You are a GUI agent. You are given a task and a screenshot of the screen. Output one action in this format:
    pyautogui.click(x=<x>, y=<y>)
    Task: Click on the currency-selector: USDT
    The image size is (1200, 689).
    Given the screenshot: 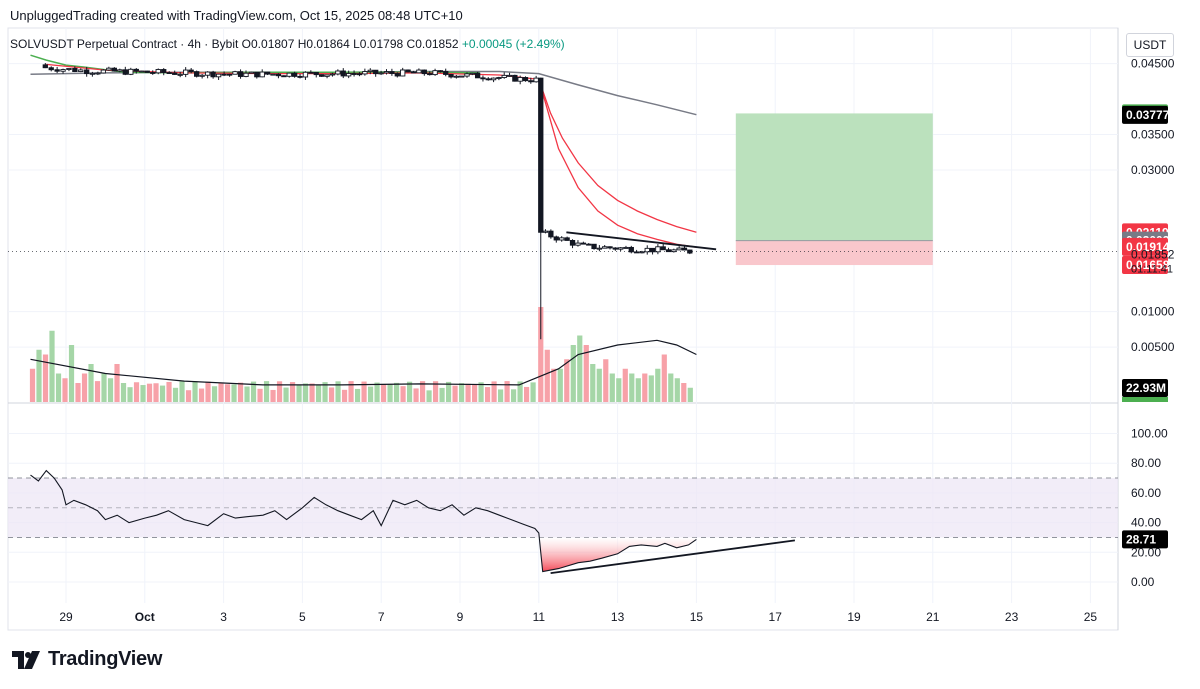 What is the action you would take?
    pyautogui.click(x=1150, y=45)
    